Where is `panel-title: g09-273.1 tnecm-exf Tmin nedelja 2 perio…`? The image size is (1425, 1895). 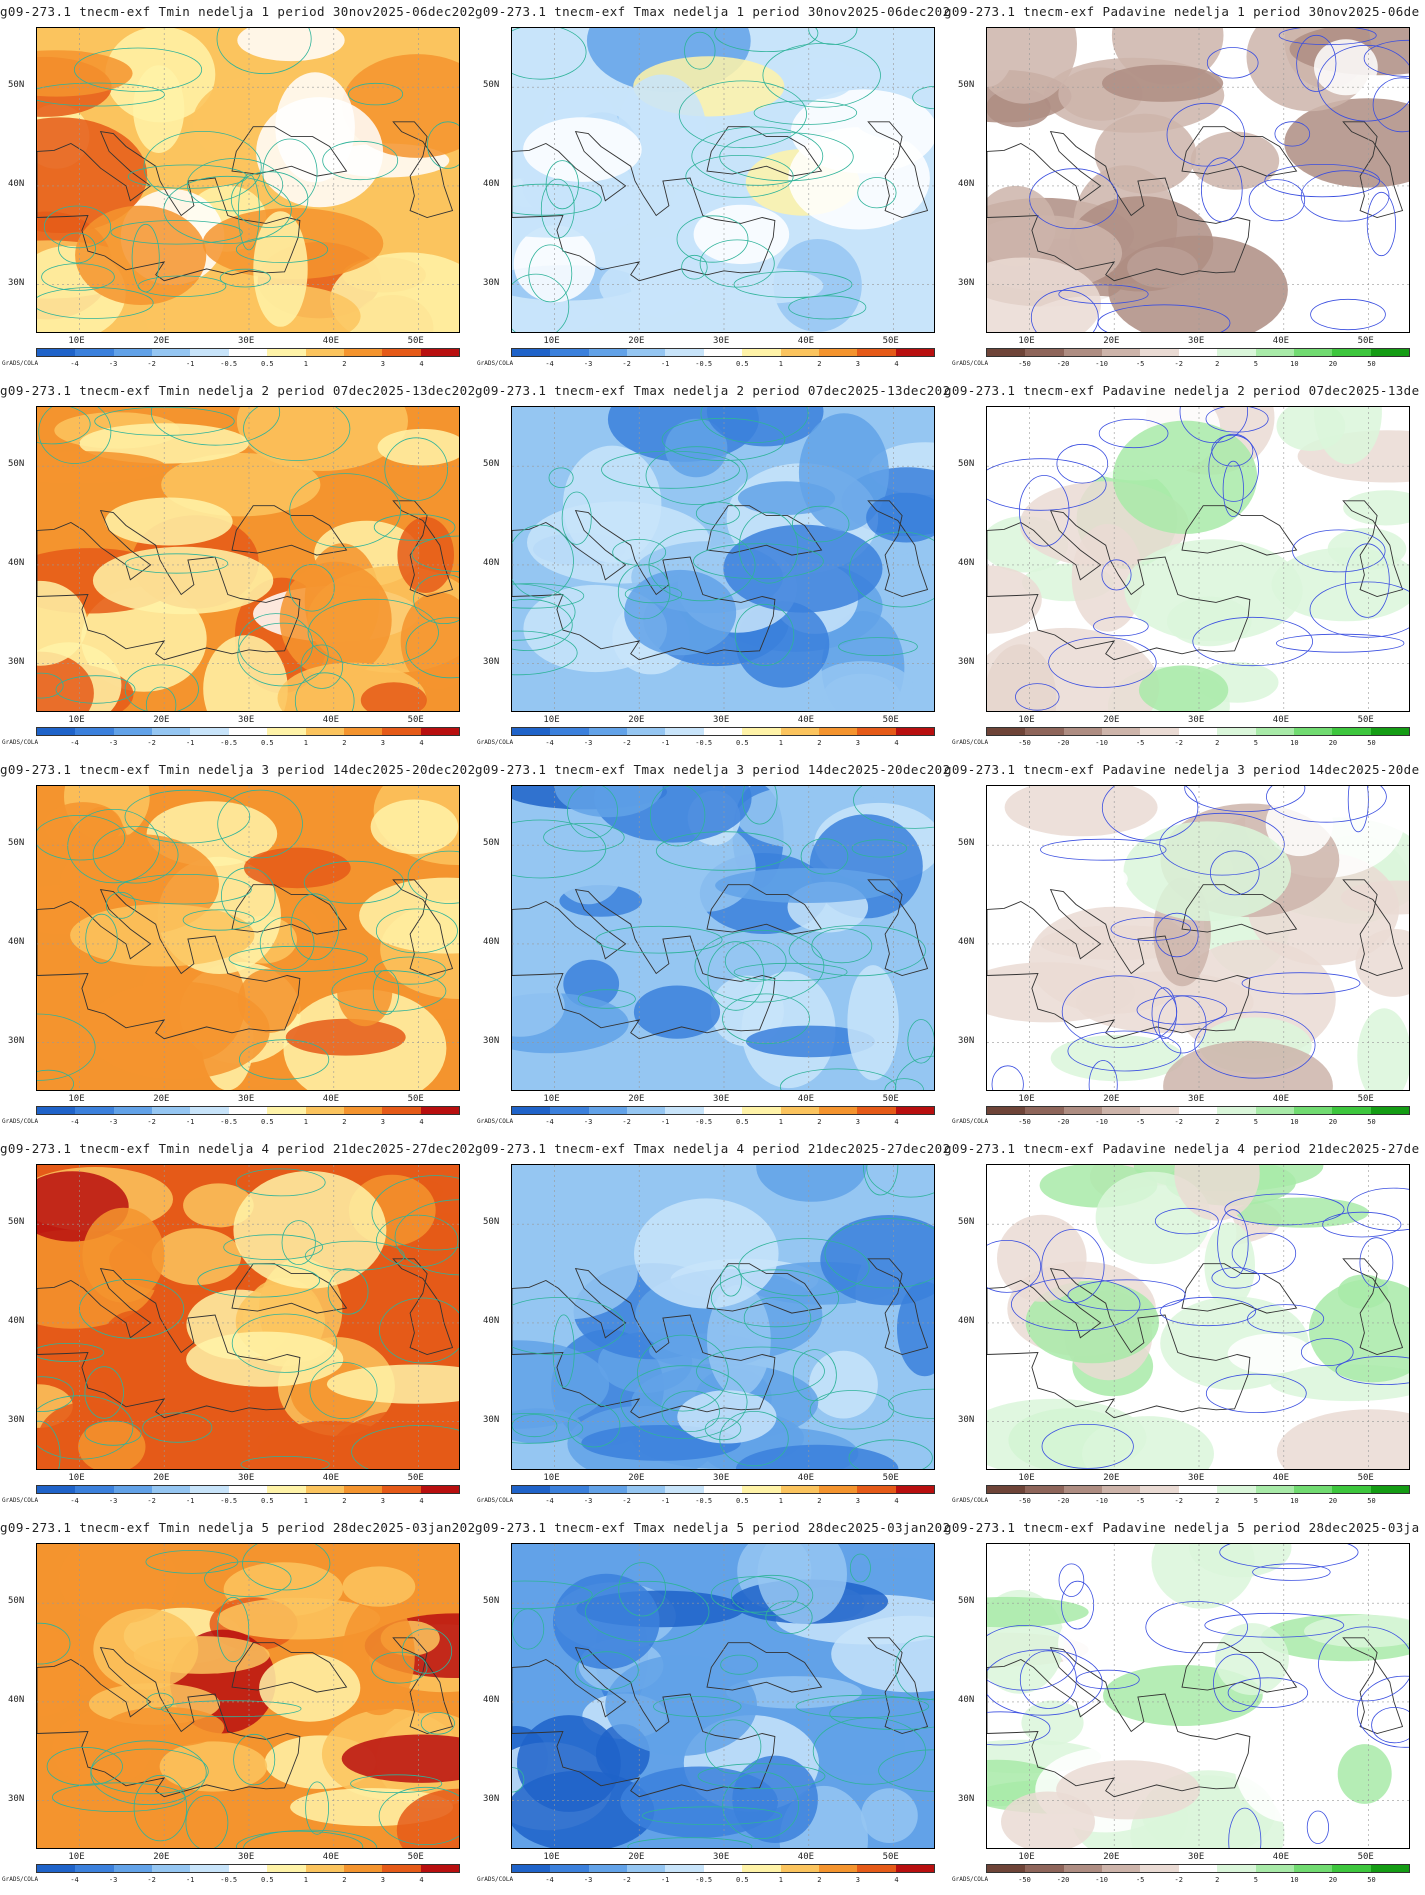 panel-title: g09-273.1 tnecm-exf Tmin nedelja 2 perio… is located at coordinates (237, 390).